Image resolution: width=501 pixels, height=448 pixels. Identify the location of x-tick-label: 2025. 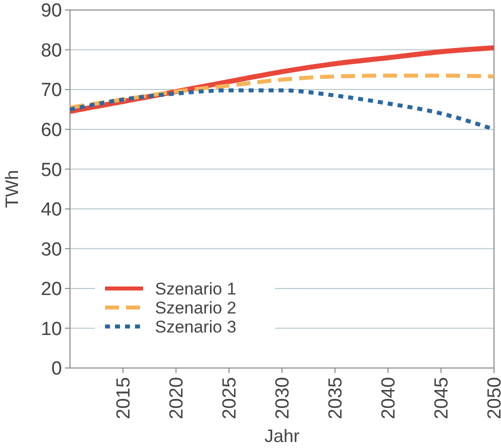
(230, 398).